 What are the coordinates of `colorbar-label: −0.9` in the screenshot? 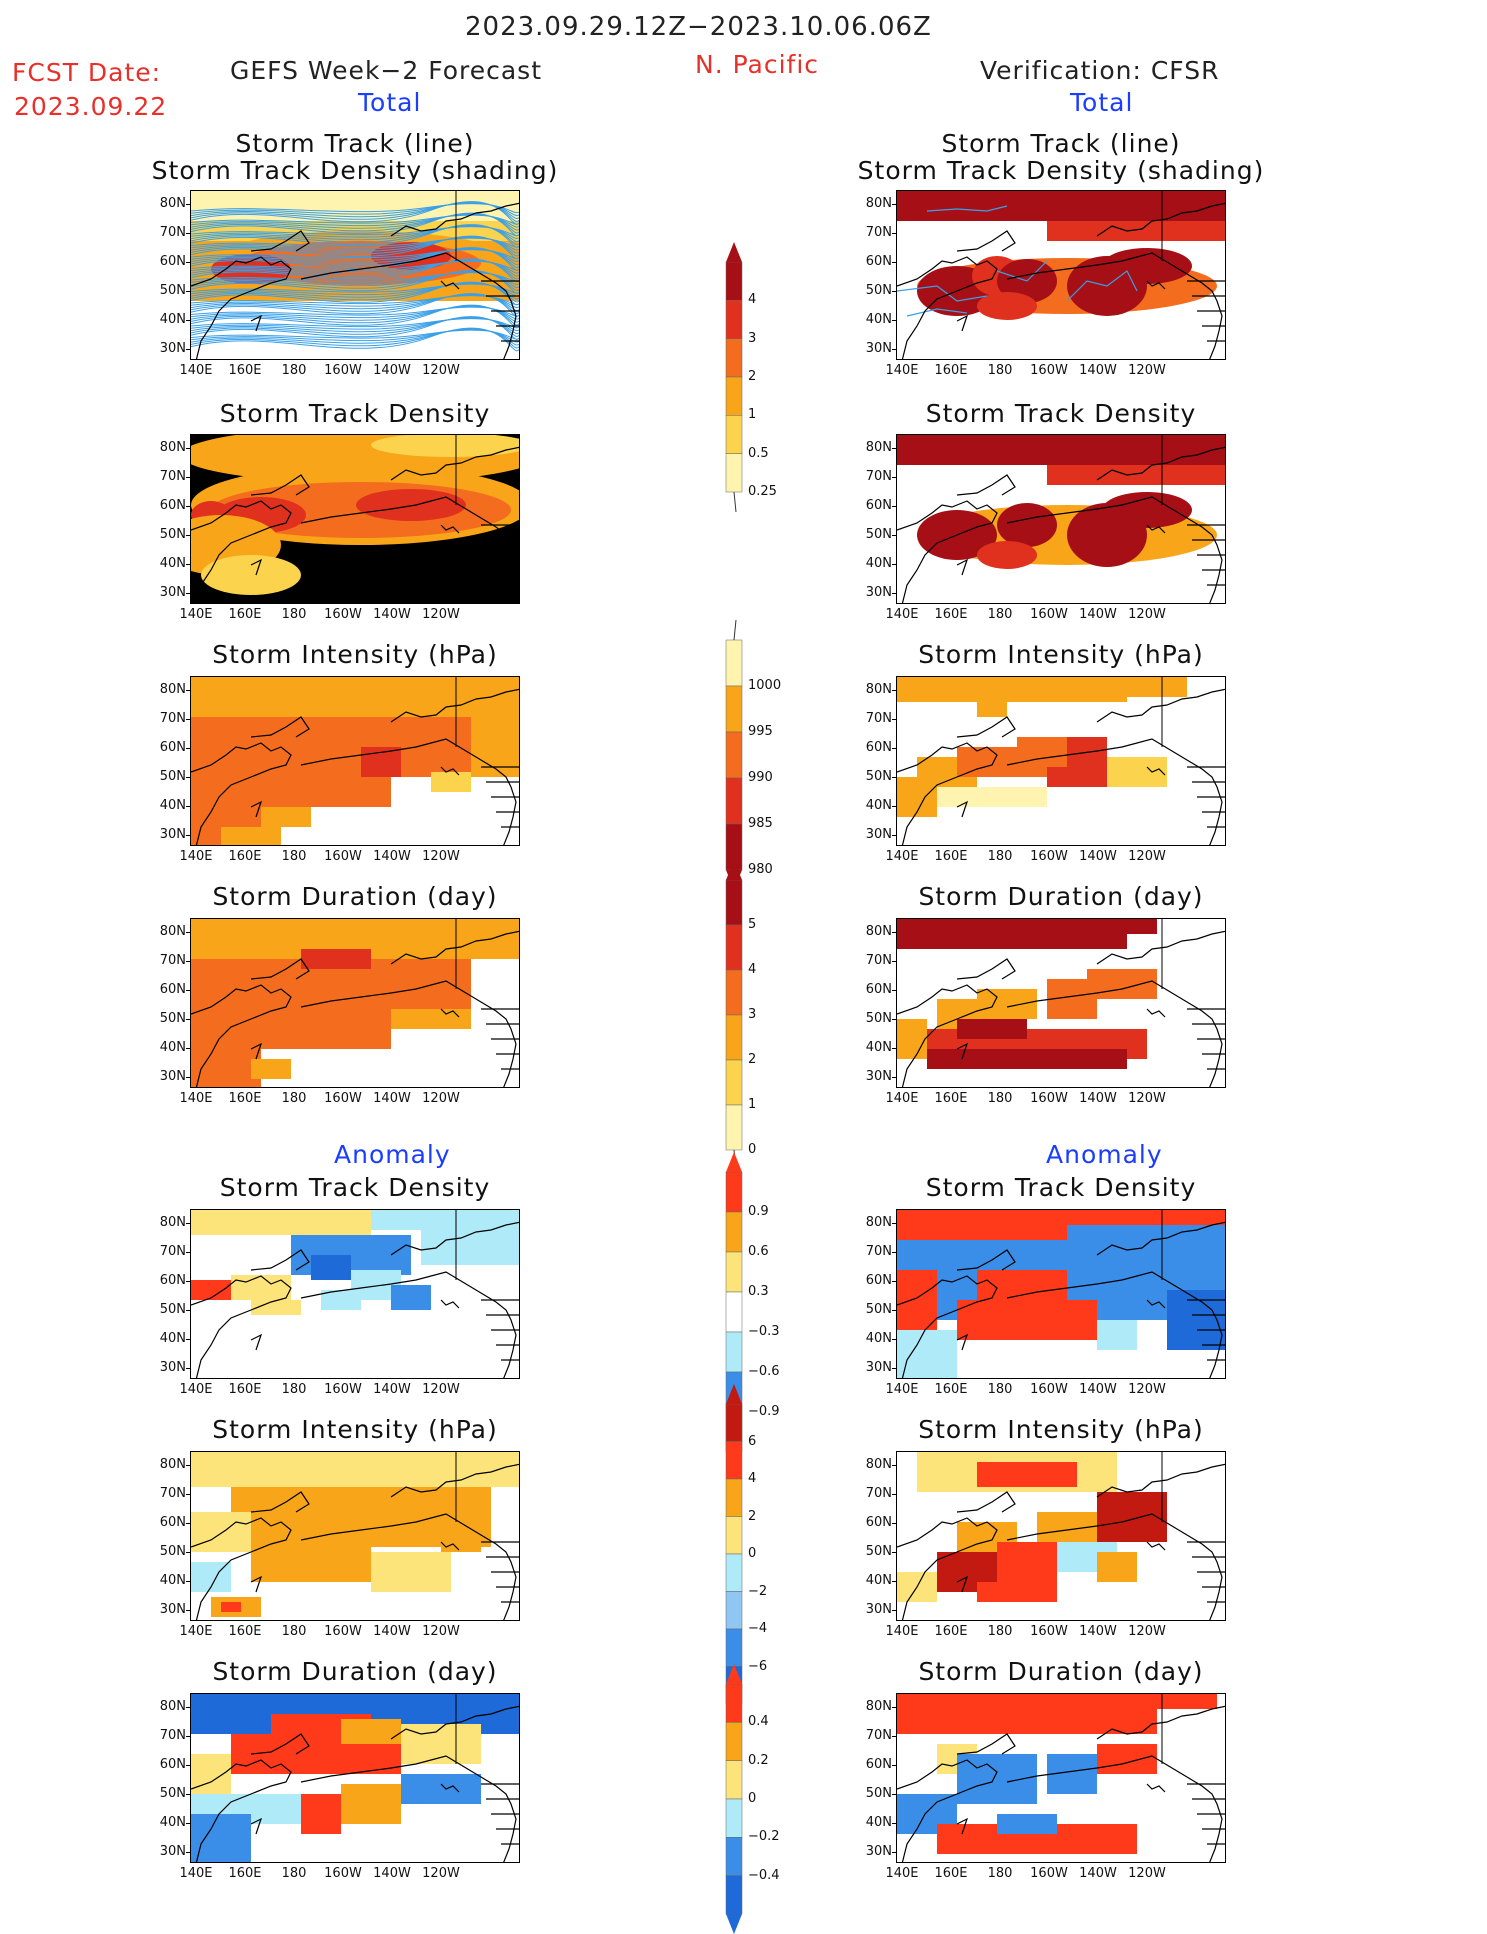 It's located at (764, 1411).